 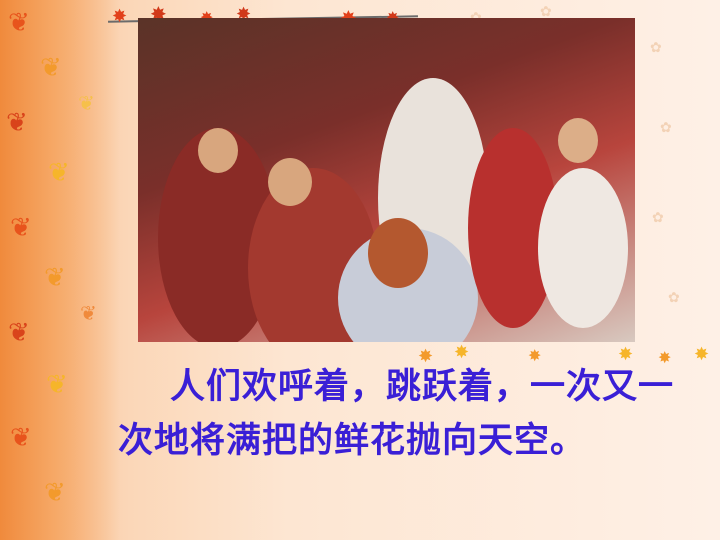 What do you see at coordinates (396, 414) in the screenshot?
I see `caption-text: 人们欢呼着，跳跃着，一次又一次地将满把的鲜花抛向天空。` at bounding box center [396, 414].